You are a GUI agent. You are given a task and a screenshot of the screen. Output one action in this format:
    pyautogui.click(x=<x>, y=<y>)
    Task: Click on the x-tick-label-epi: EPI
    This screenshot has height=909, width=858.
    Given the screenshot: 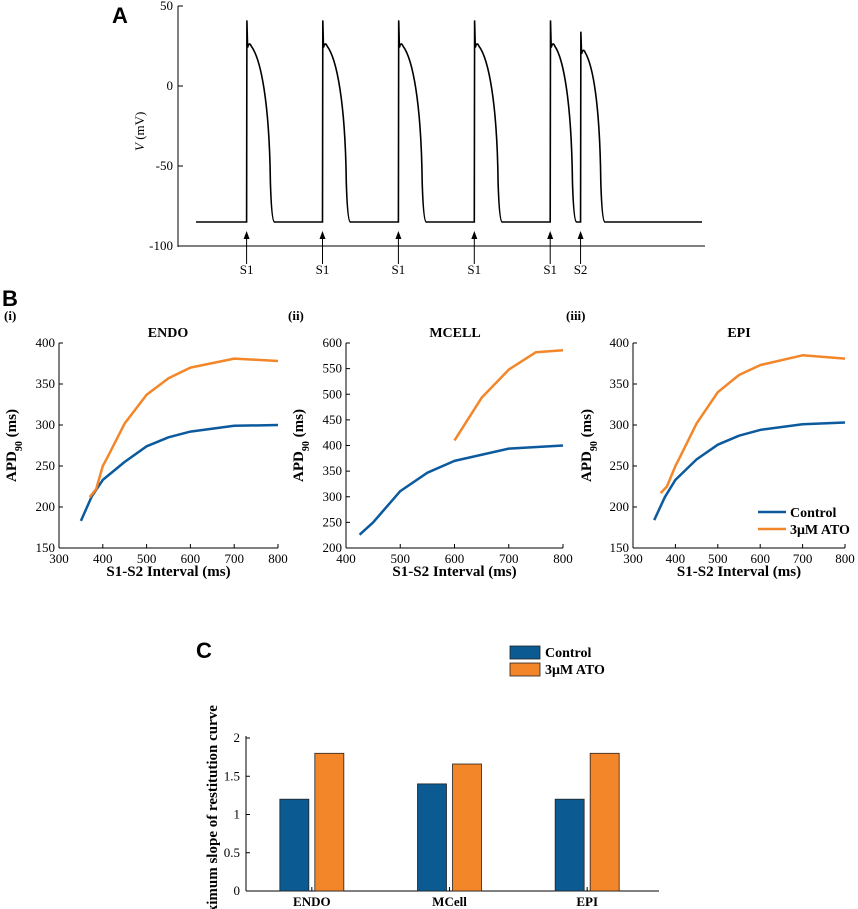 What is the action you would take?
    pyautogui.click(x=587, y=901)
    